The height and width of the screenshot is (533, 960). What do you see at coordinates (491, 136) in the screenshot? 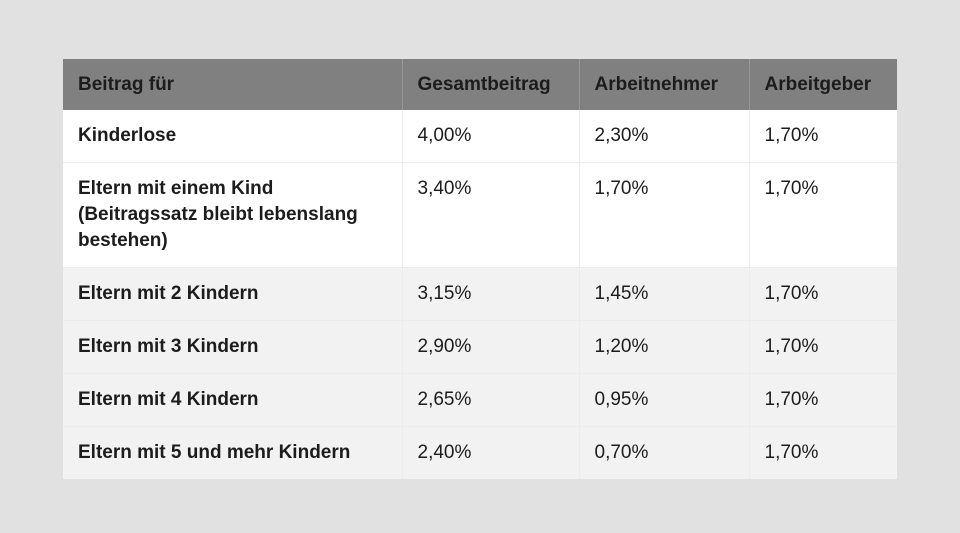
I see `cell-gesamtbeitrag: 4,00%` at bounding box center [491, 136].